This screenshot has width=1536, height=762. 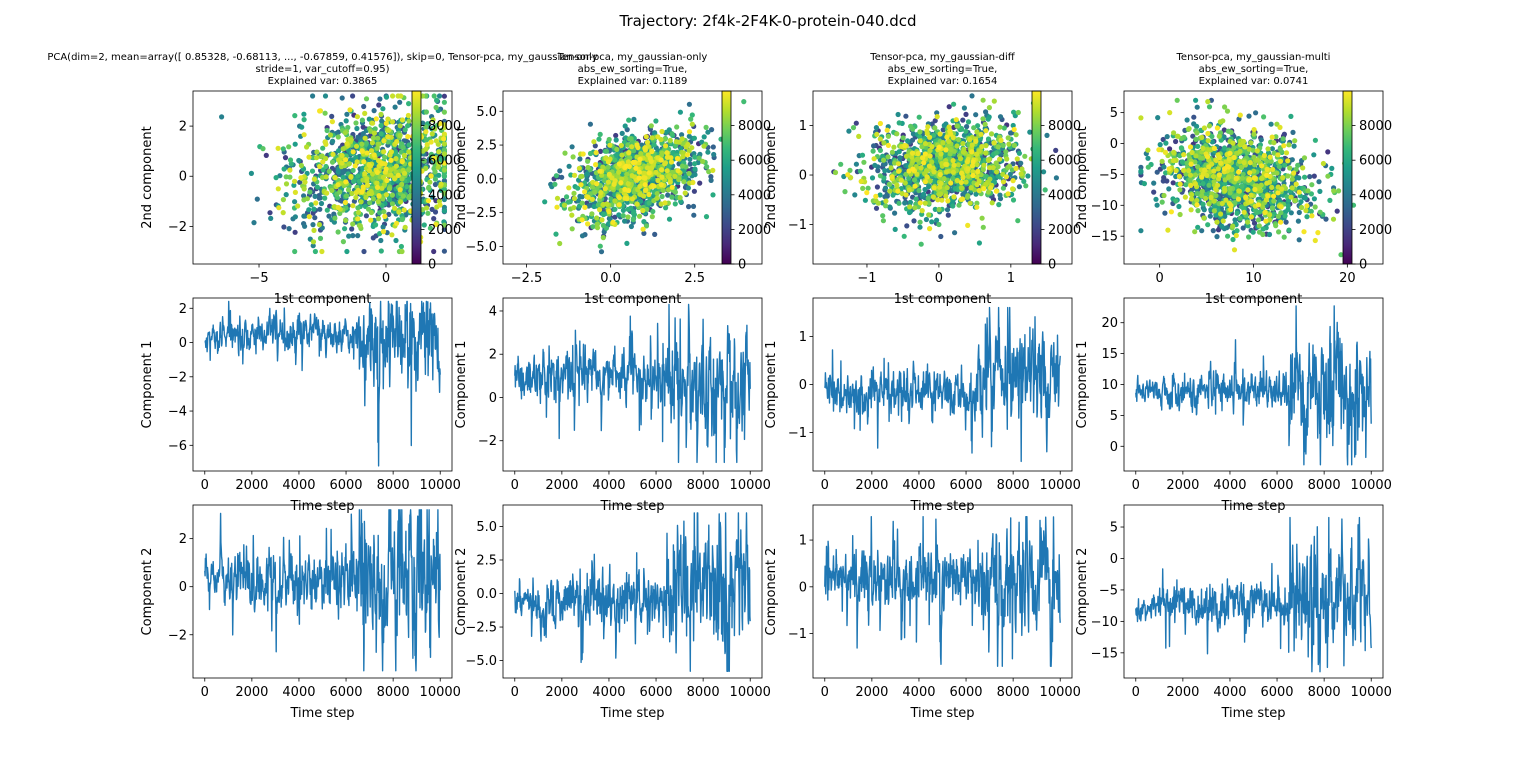 What do you see at coordinates (147, 177) in the screenshot?
I see `y-axis-label: 2nd component` at bounding box center [147, 177].